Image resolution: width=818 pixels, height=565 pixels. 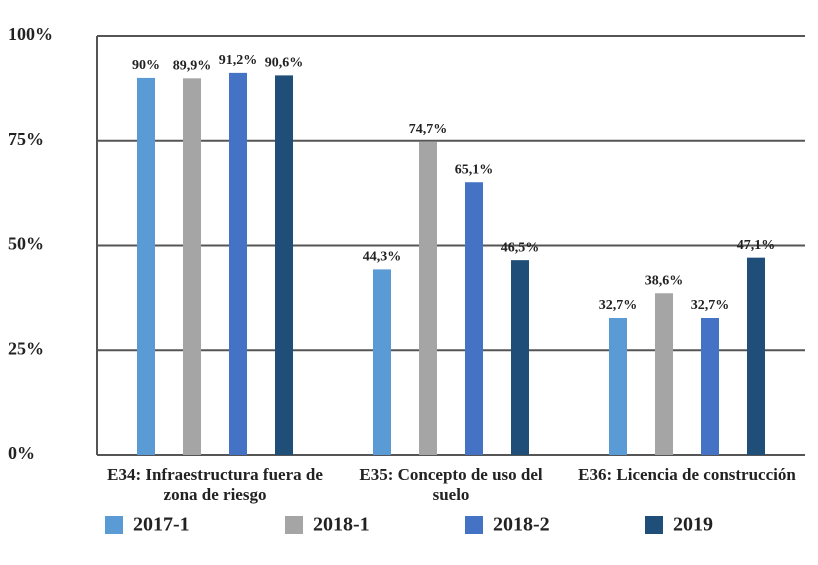 What do you see at coordinates (284, 63) in the screenshot?
I see `data-label: 90,6%` at bounding box center [284, 63].